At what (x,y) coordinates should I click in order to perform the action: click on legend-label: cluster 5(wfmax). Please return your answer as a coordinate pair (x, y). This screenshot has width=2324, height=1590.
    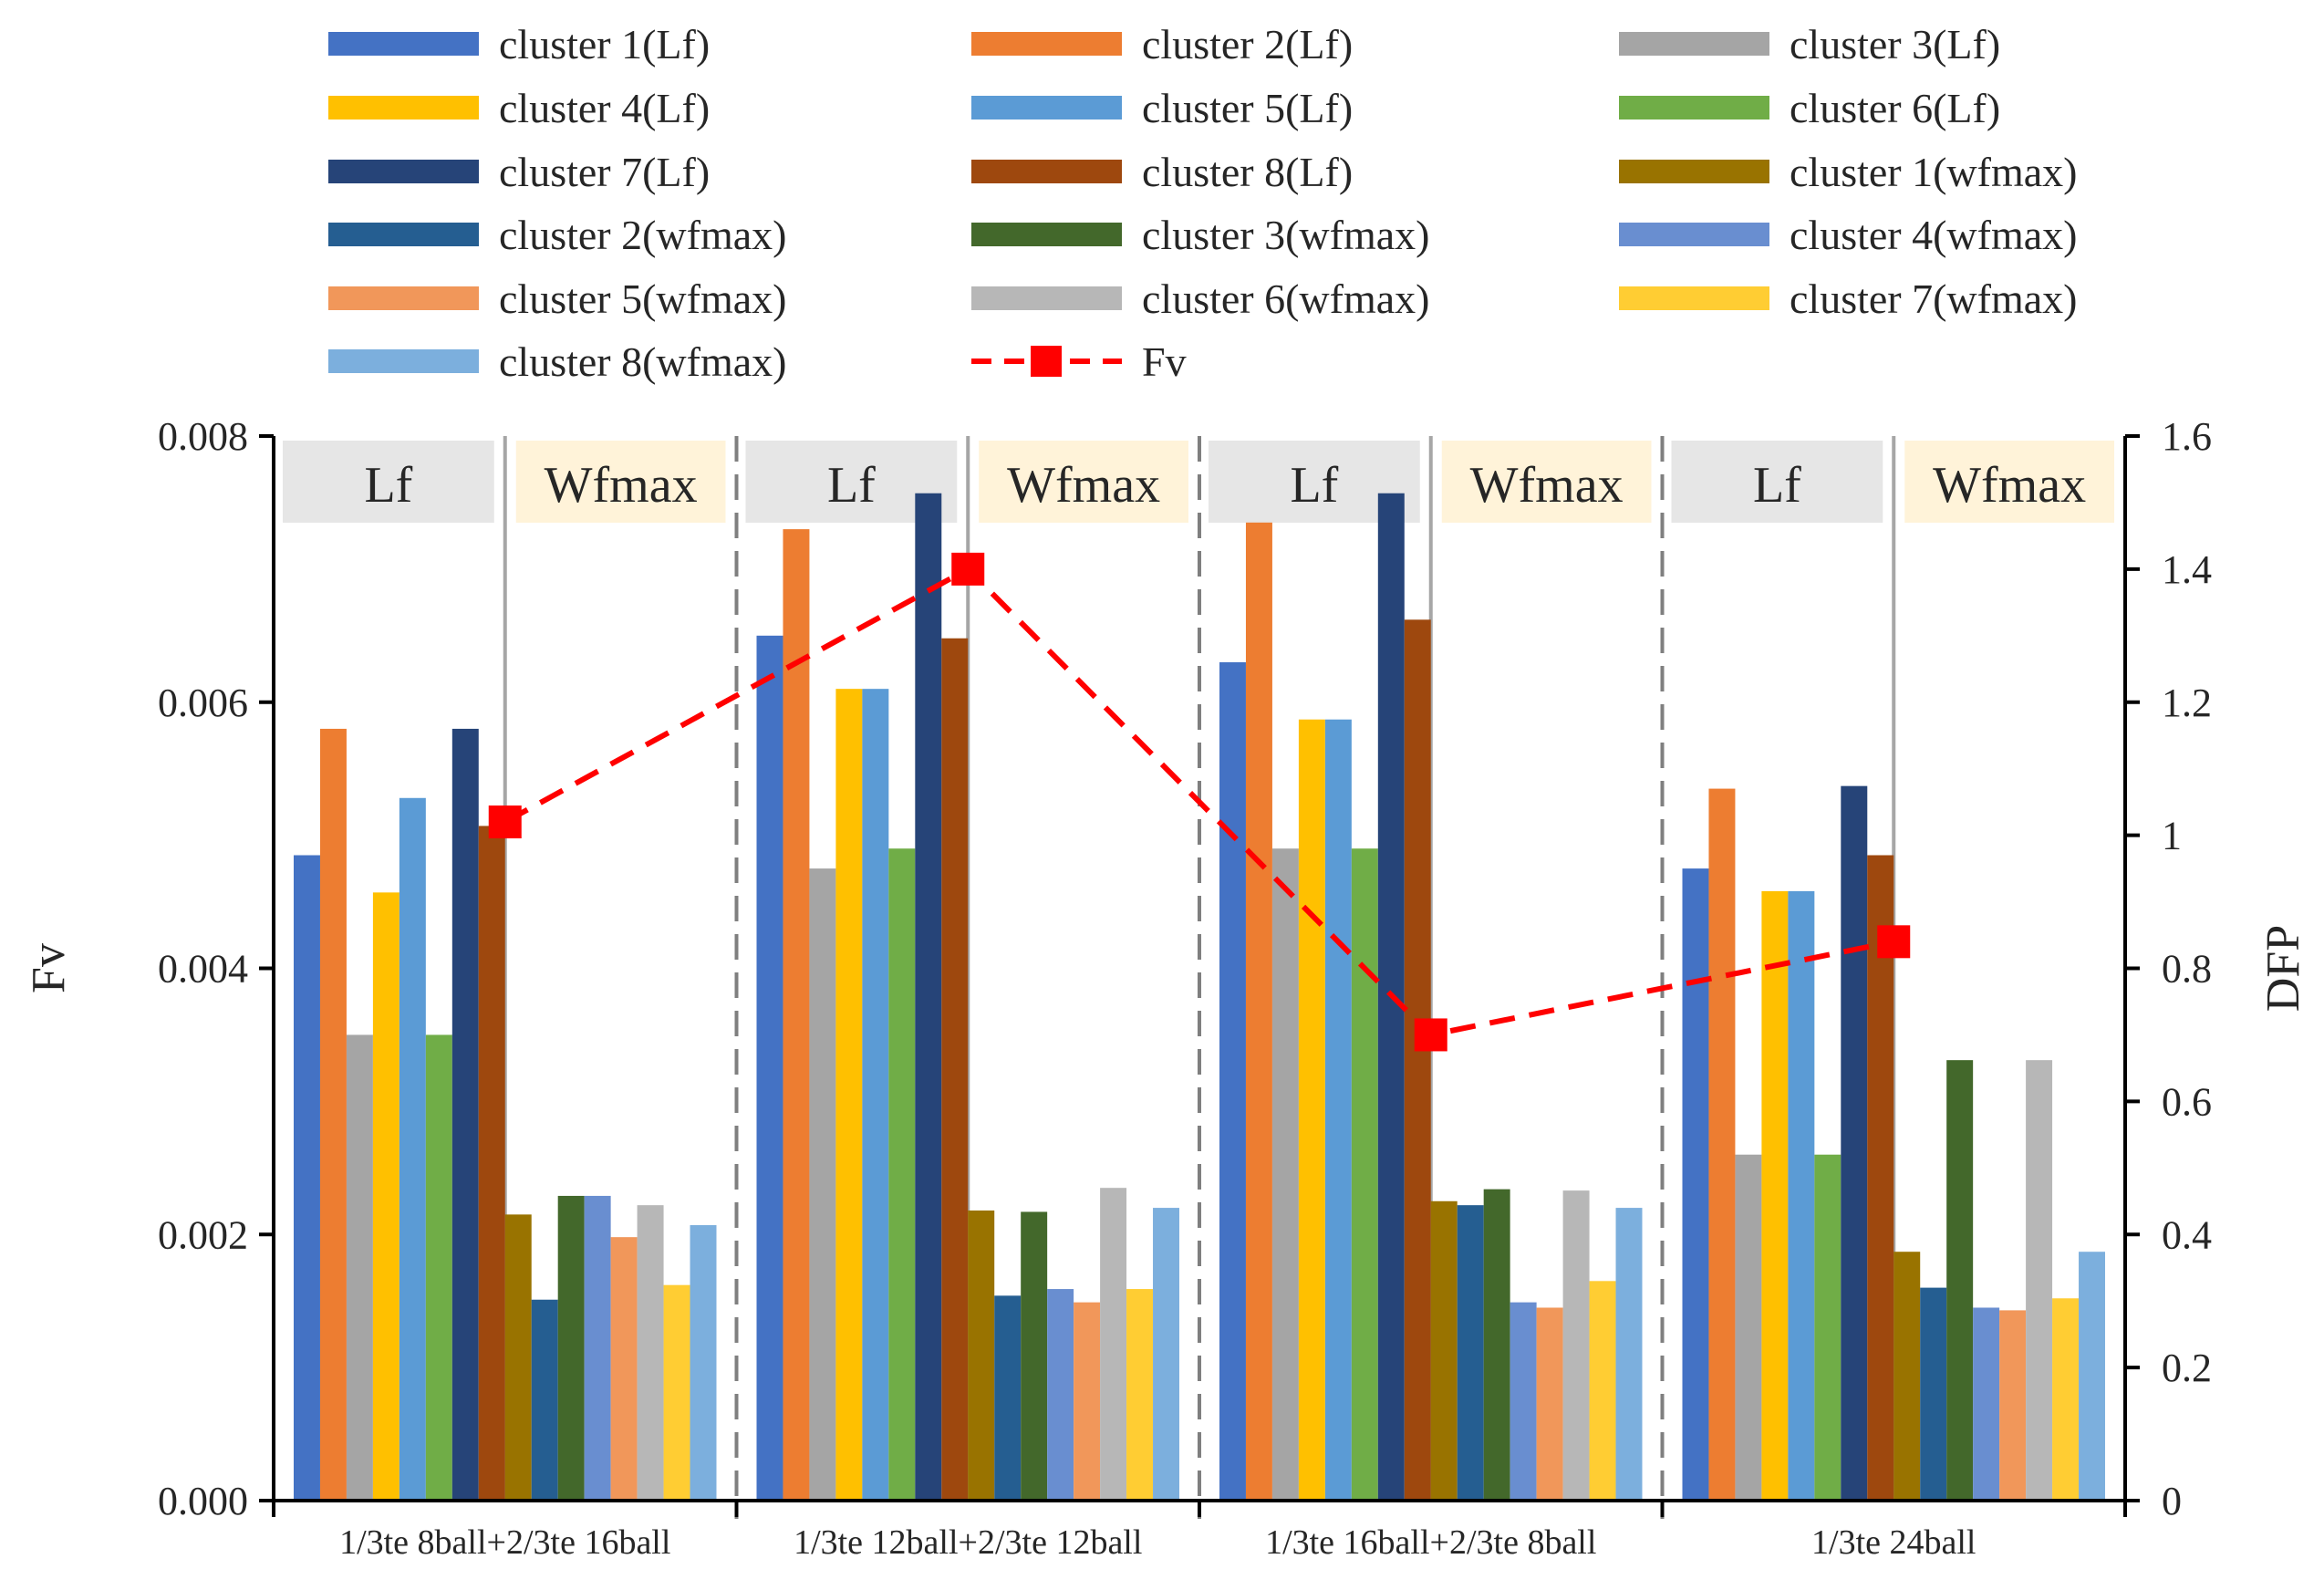
    Looking at the image, I should click on (643, 298).